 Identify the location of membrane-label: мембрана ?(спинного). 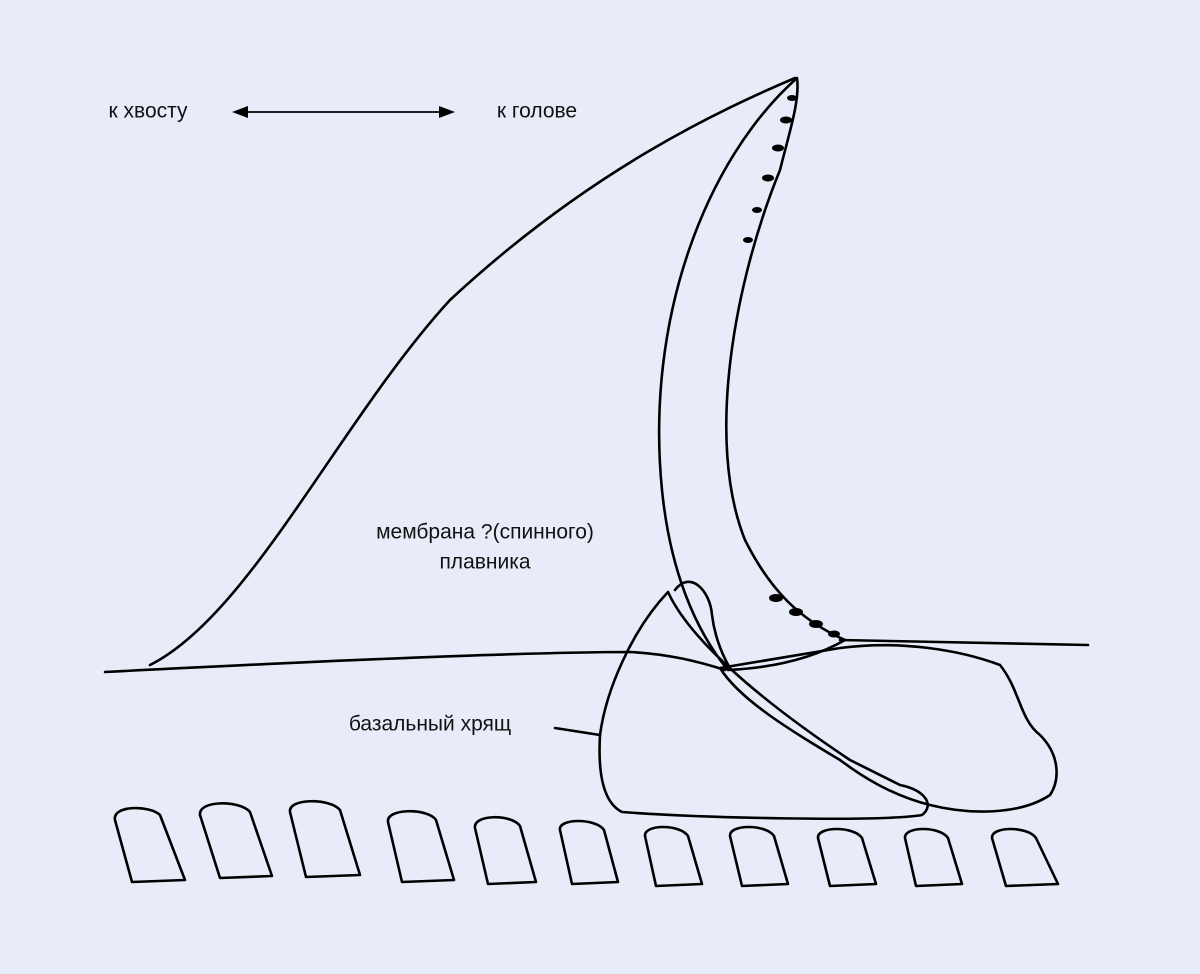
(485, 532).